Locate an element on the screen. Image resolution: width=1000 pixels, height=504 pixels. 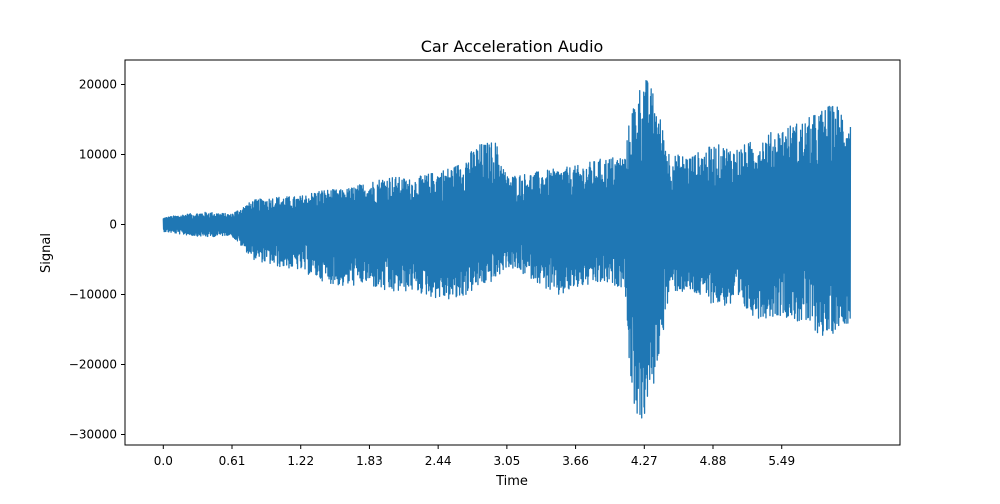
x-tick-label: 1.83 is located at coordinates (369, 461).